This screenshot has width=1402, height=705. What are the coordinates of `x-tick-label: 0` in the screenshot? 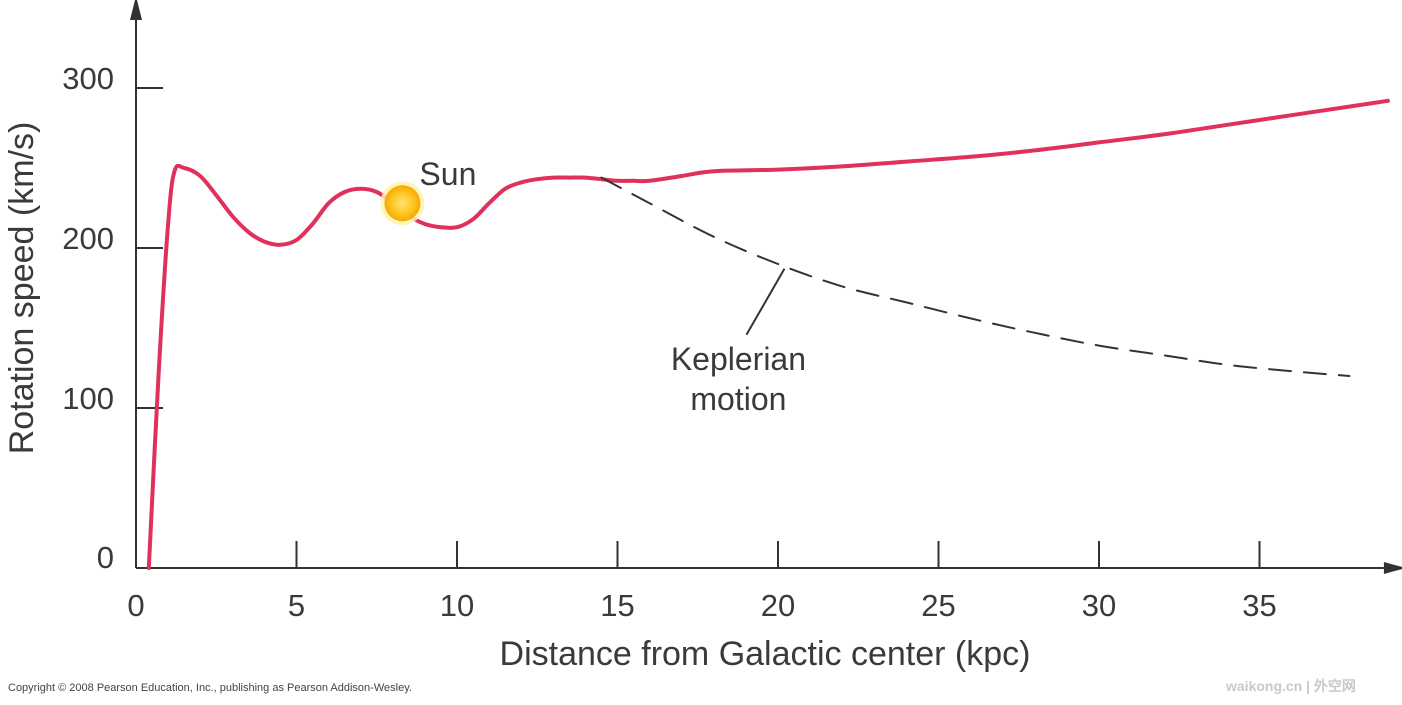 It's located at (135, 605).